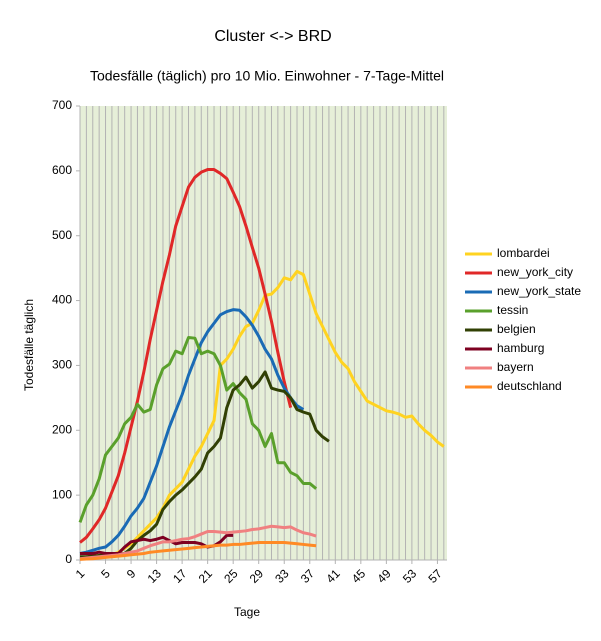 The width and height of the screenshot is (601, 641). I want to click on legend-label: lombardei, so click(523, 253).